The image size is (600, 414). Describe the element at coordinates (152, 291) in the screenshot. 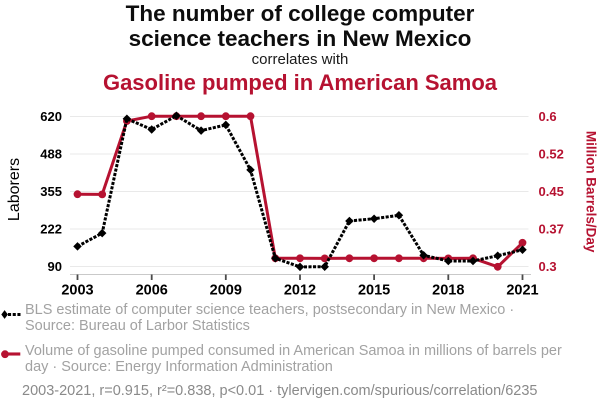

I see `svg-text: 2006` at that location.